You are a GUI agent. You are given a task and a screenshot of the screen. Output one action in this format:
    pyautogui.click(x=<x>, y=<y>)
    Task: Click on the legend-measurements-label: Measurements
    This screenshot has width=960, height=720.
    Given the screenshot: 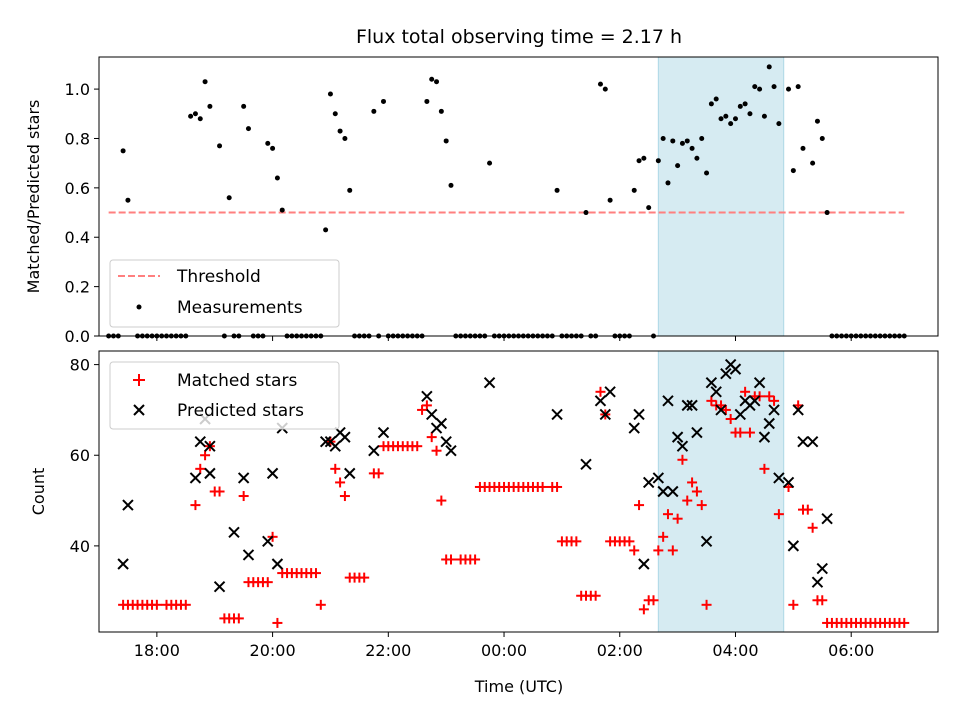 What is the action you would take?
    pyautogui.click(x=240, y=308)
    